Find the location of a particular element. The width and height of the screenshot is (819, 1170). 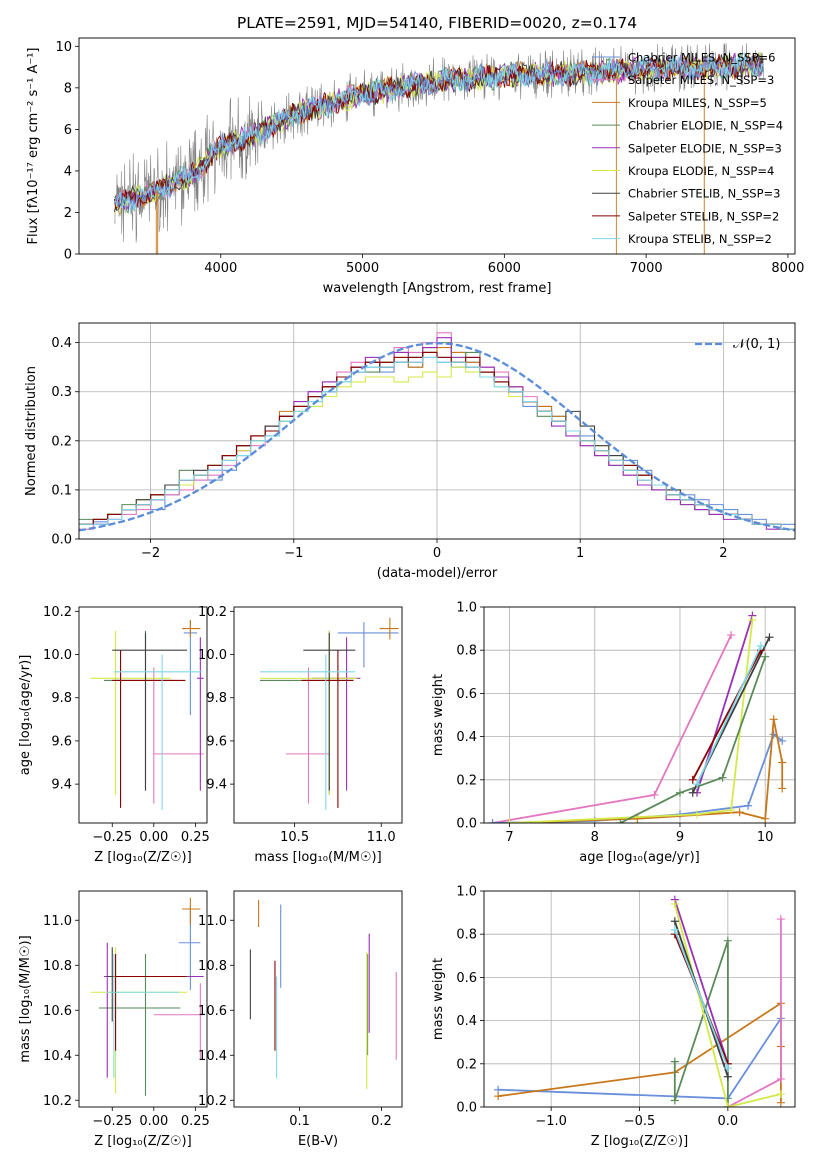

x-tick-label: 11.0 is located at coordinates (381, 837).